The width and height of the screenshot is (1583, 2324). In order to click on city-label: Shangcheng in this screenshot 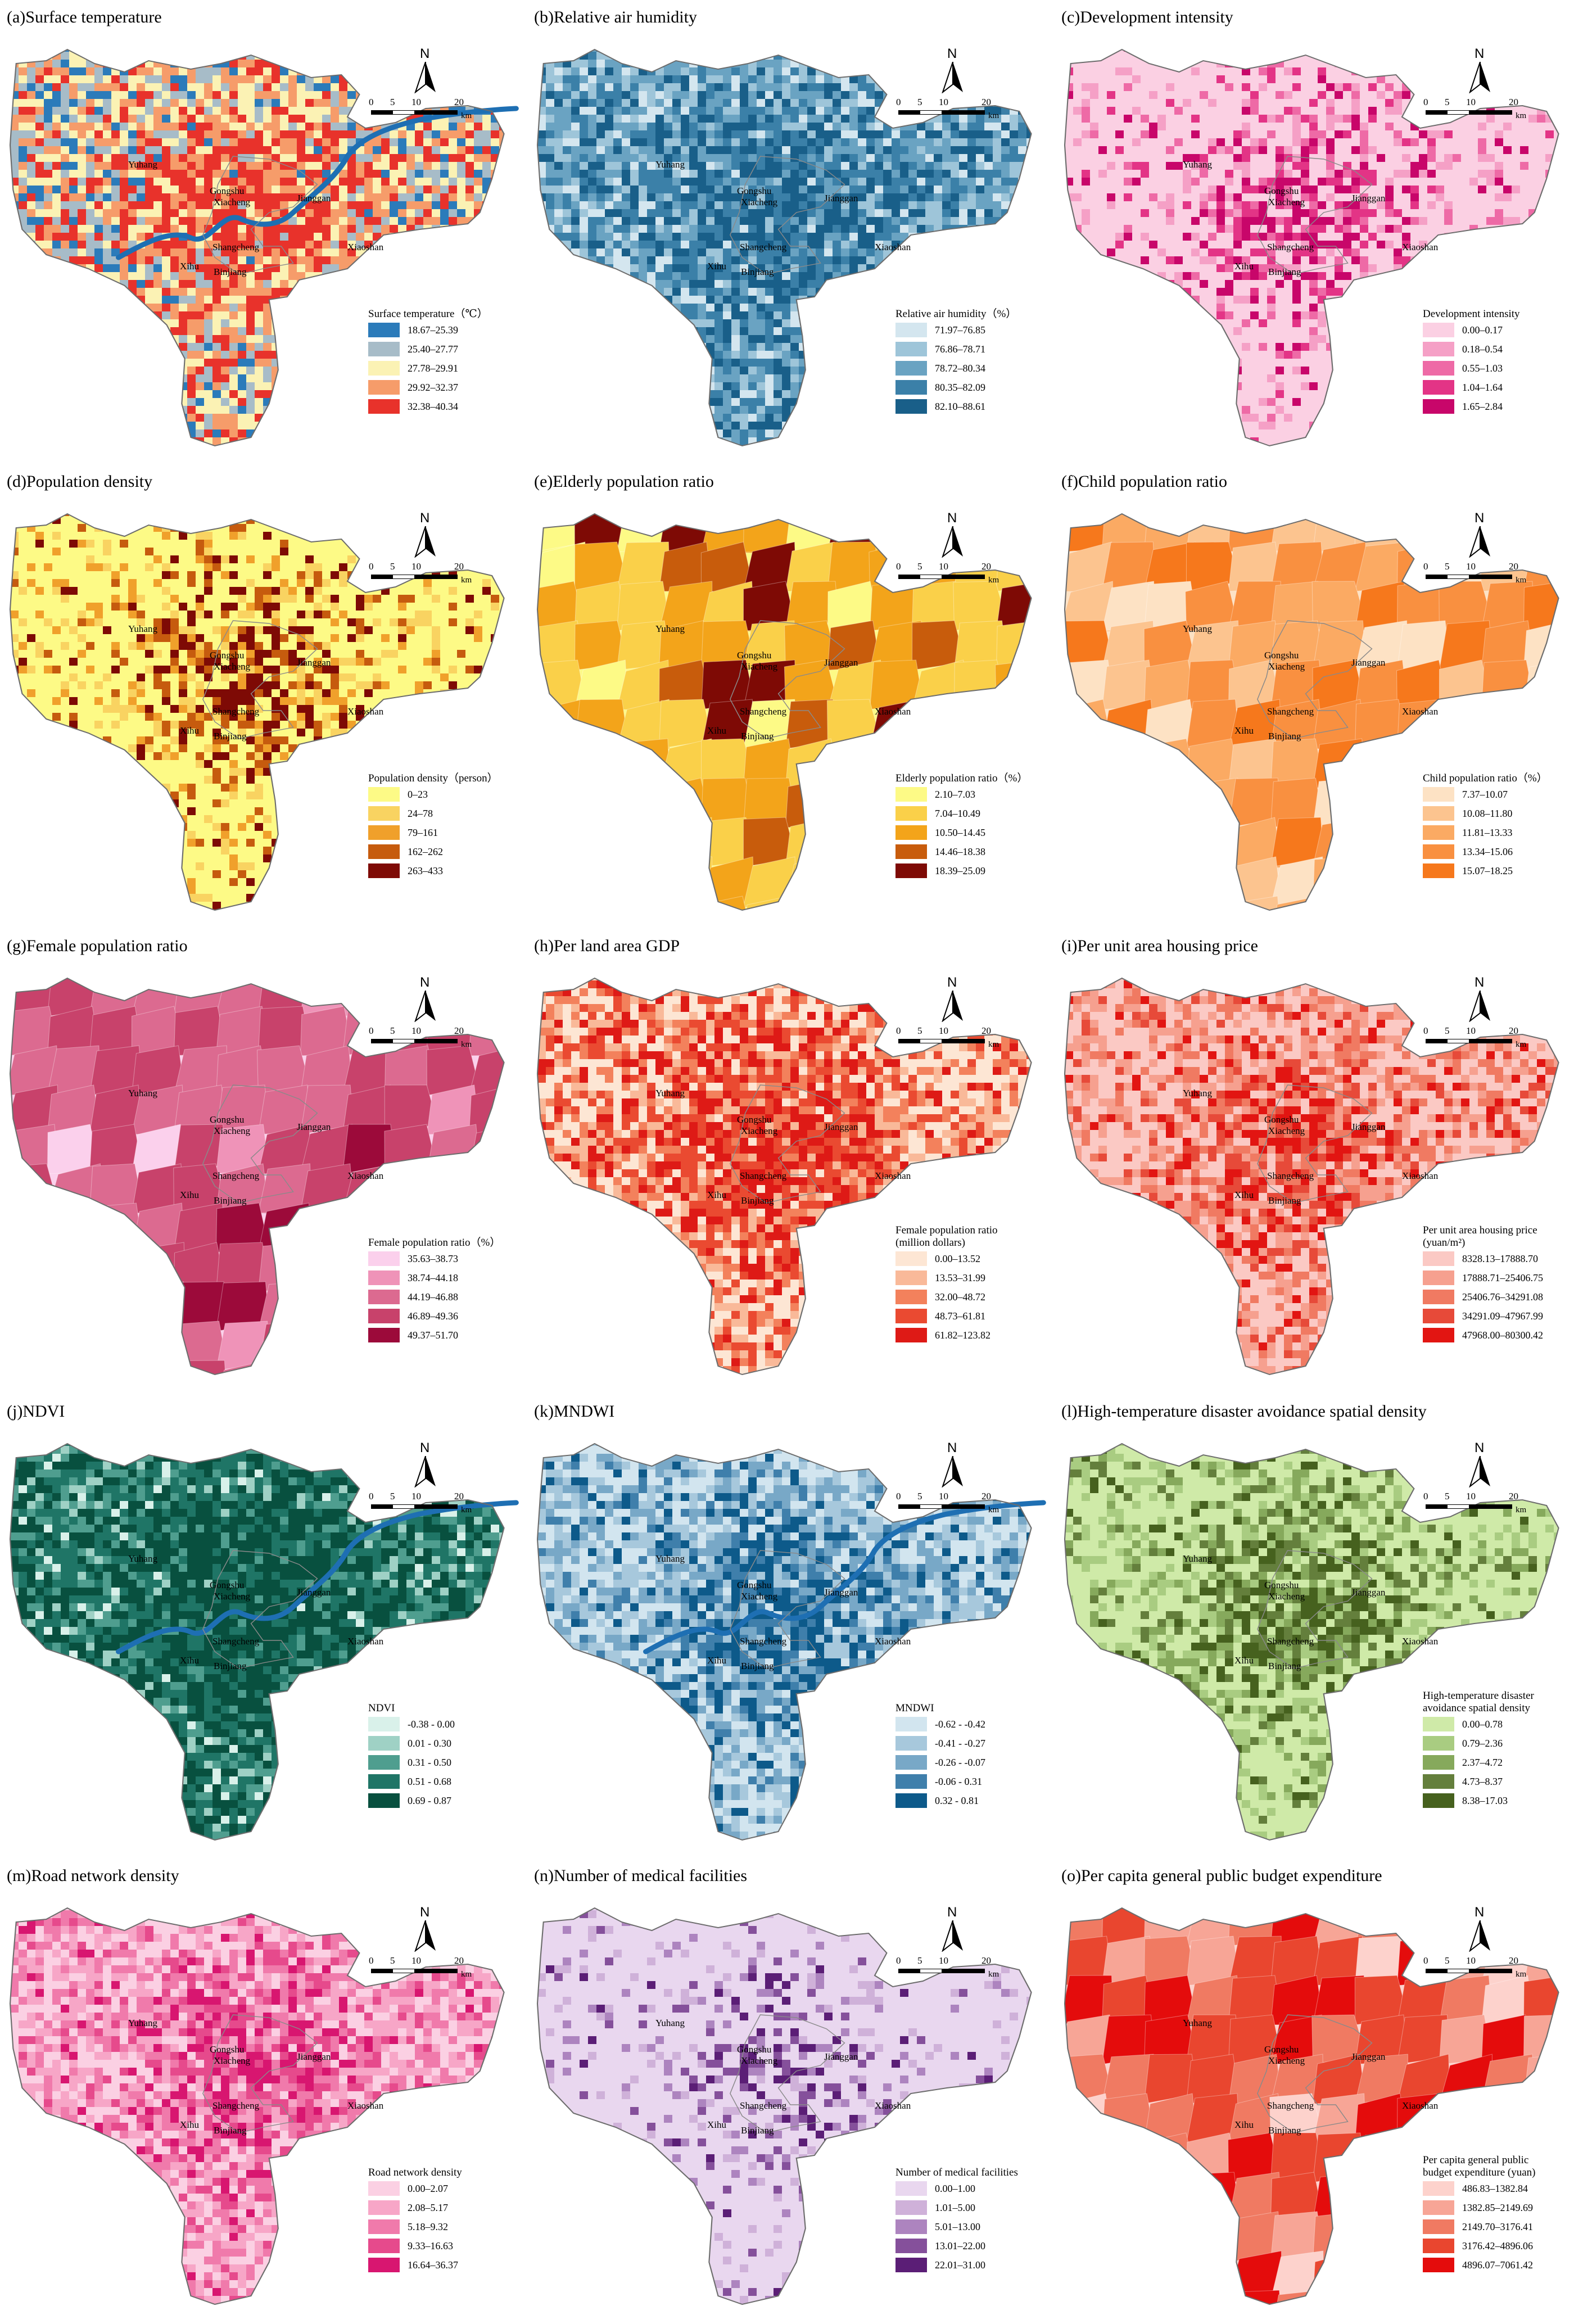, I will do `click(235, 247)`.